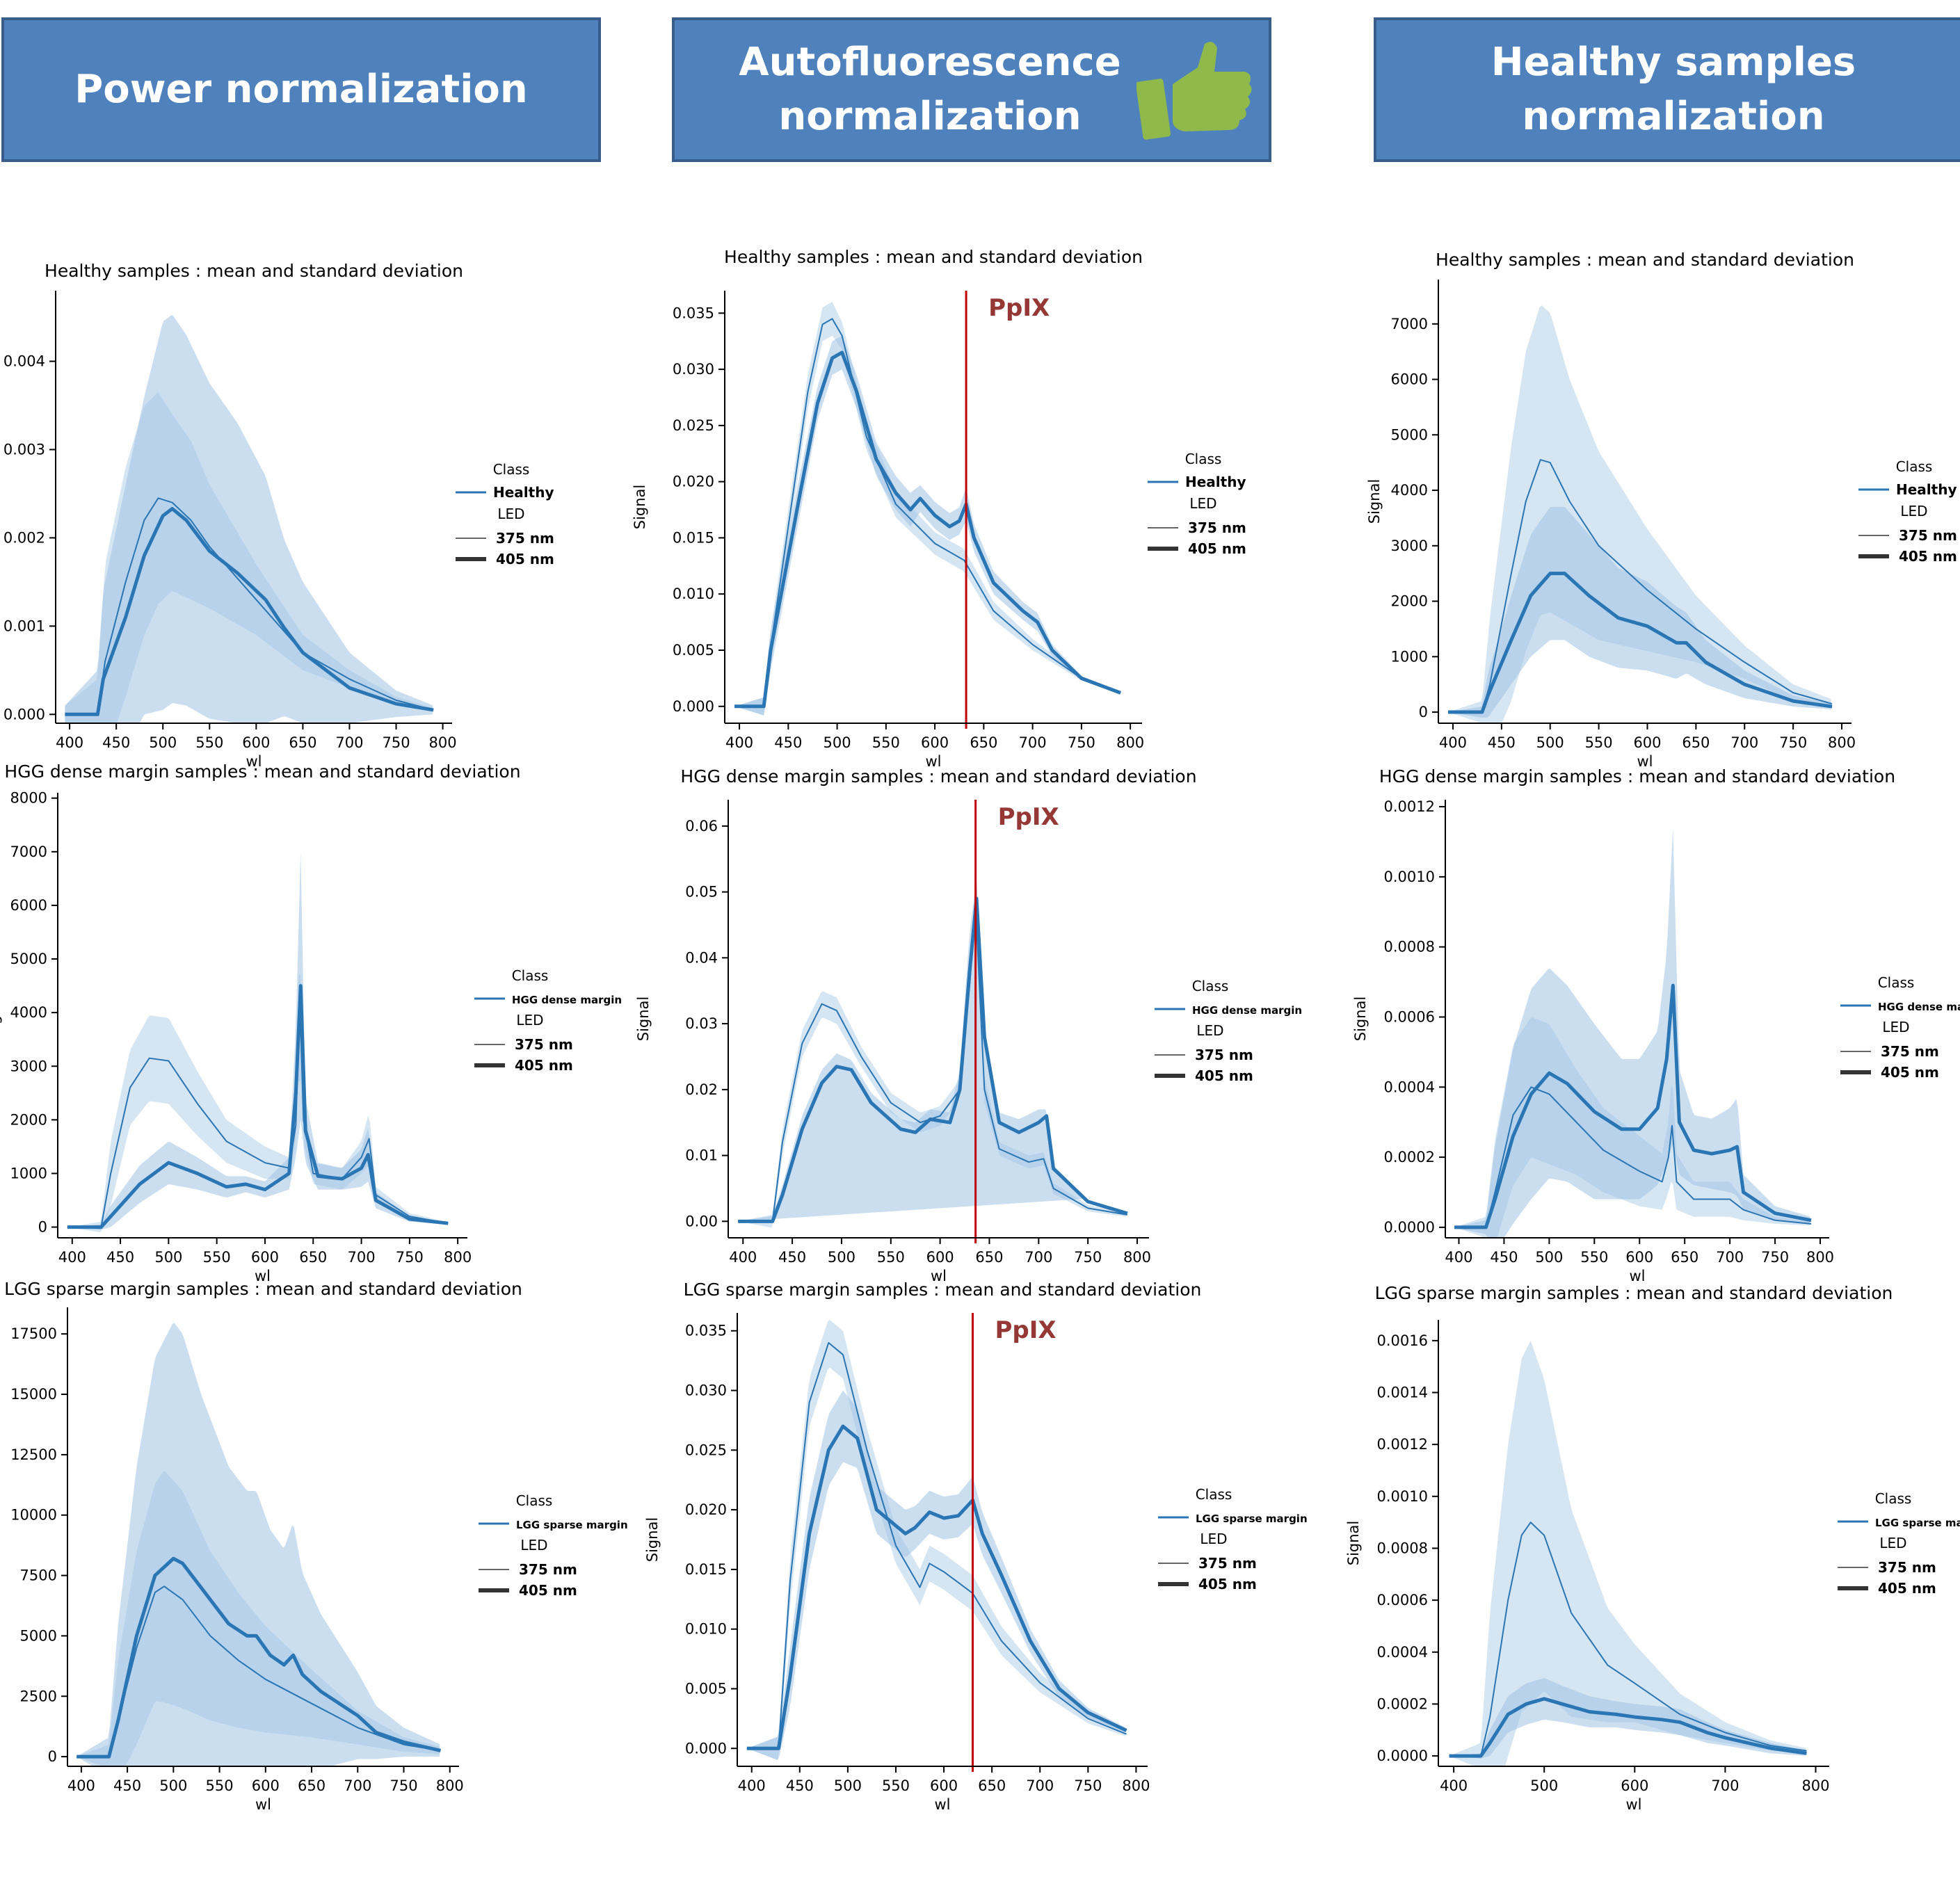 Image resolution: width=1960 pixels, height=1888 pixels. Describe the element at coordinates (1409, 324) in the screenshot. I see `y-tick-label: 7000` at that location.